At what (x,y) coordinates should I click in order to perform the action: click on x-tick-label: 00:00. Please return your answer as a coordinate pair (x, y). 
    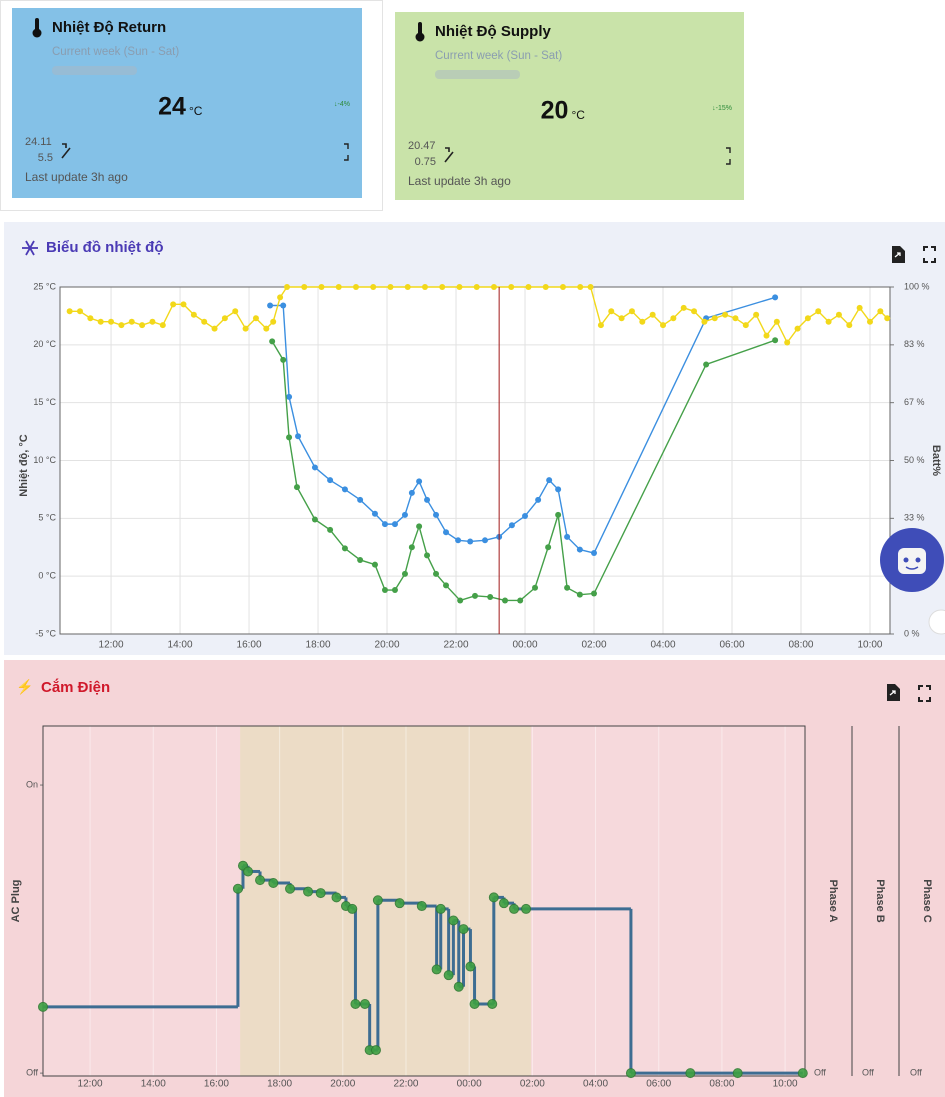
    Looking at the image, I should click on (525, 645).